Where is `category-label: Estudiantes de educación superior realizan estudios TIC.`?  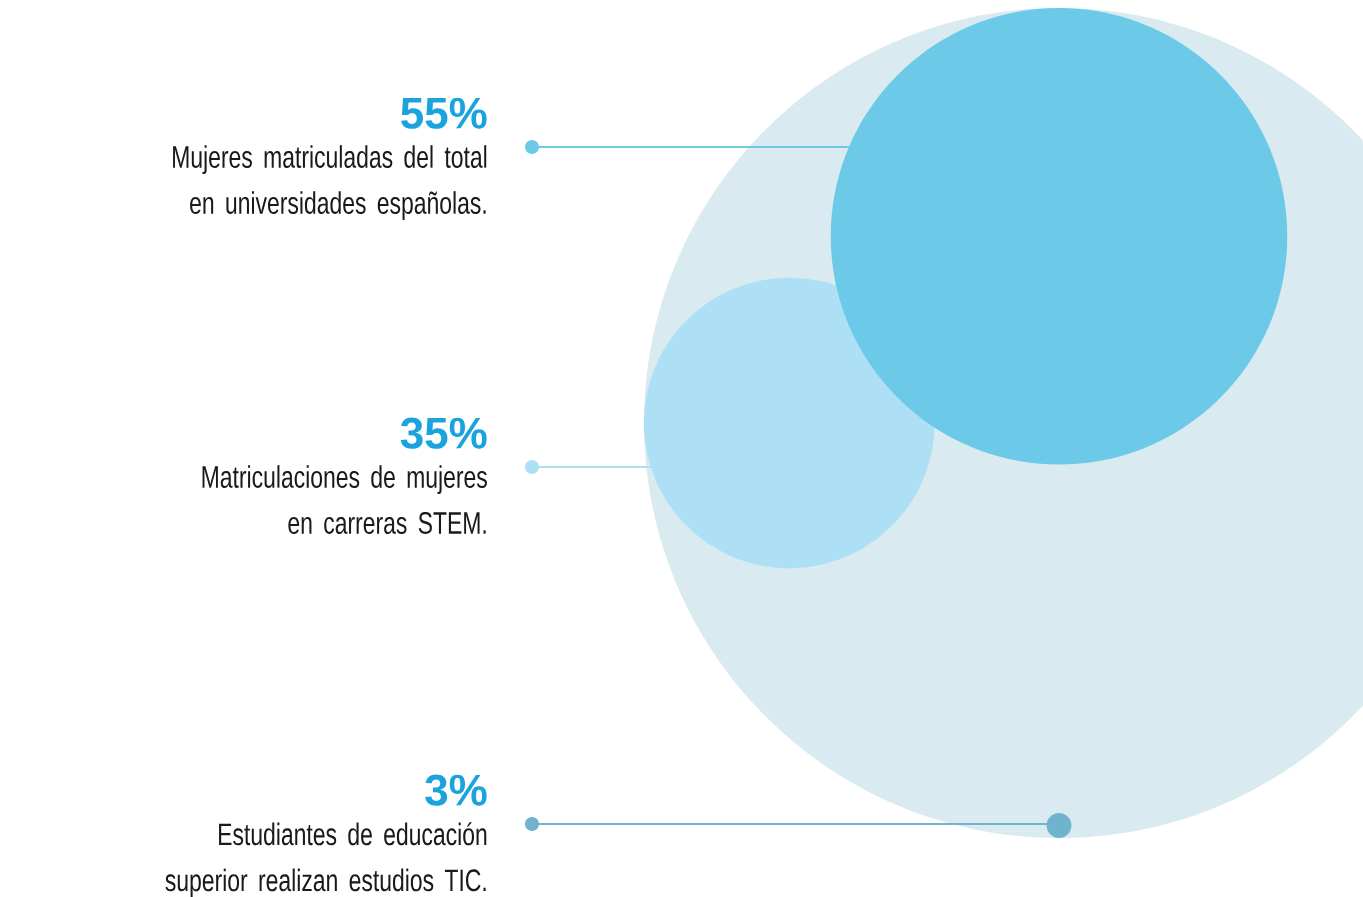
category-label: Estudiantes de educación superior realizan estudios TIC. is located at coordinates (326, 859).